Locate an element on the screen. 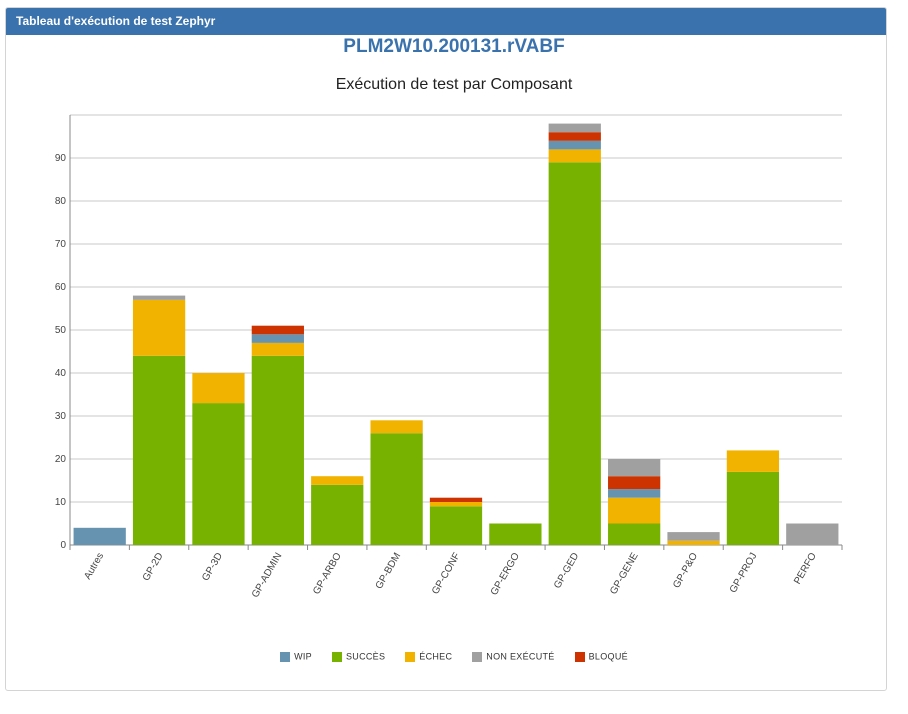 The width and height of the screenshot is (908, 714). y-tick-label: 20 is located at coordinates (61, 459).